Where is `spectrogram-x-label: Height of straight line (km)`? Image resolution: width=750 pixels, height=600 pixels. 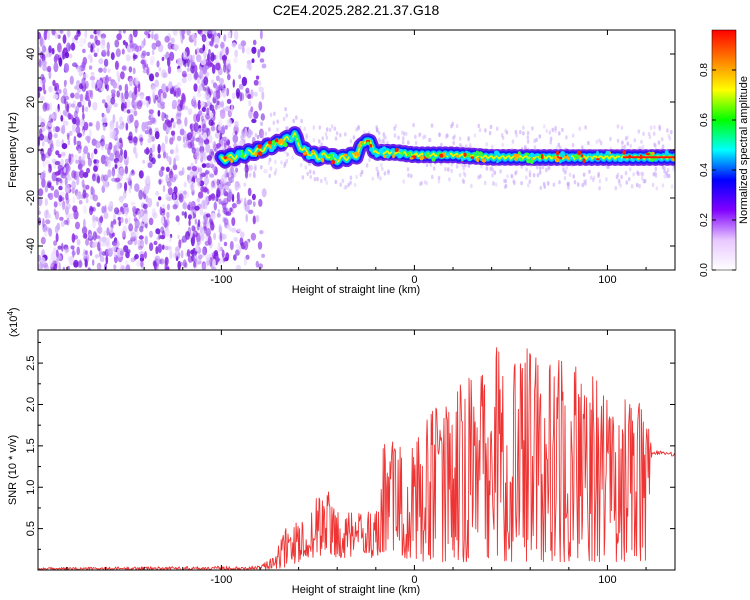 spectrogram-x-label: Height of straight line (km) is located at coordinates (356, 290).